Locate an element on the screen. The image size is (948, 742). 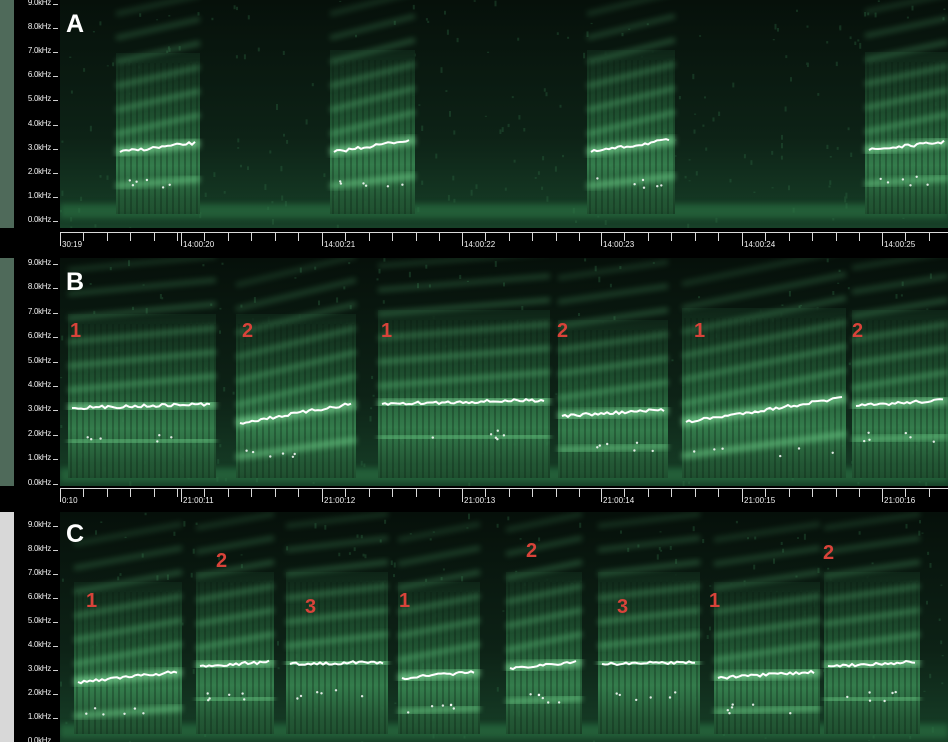
frequency-tick-label: 3.0kHz is located at coordinates (39, 668).